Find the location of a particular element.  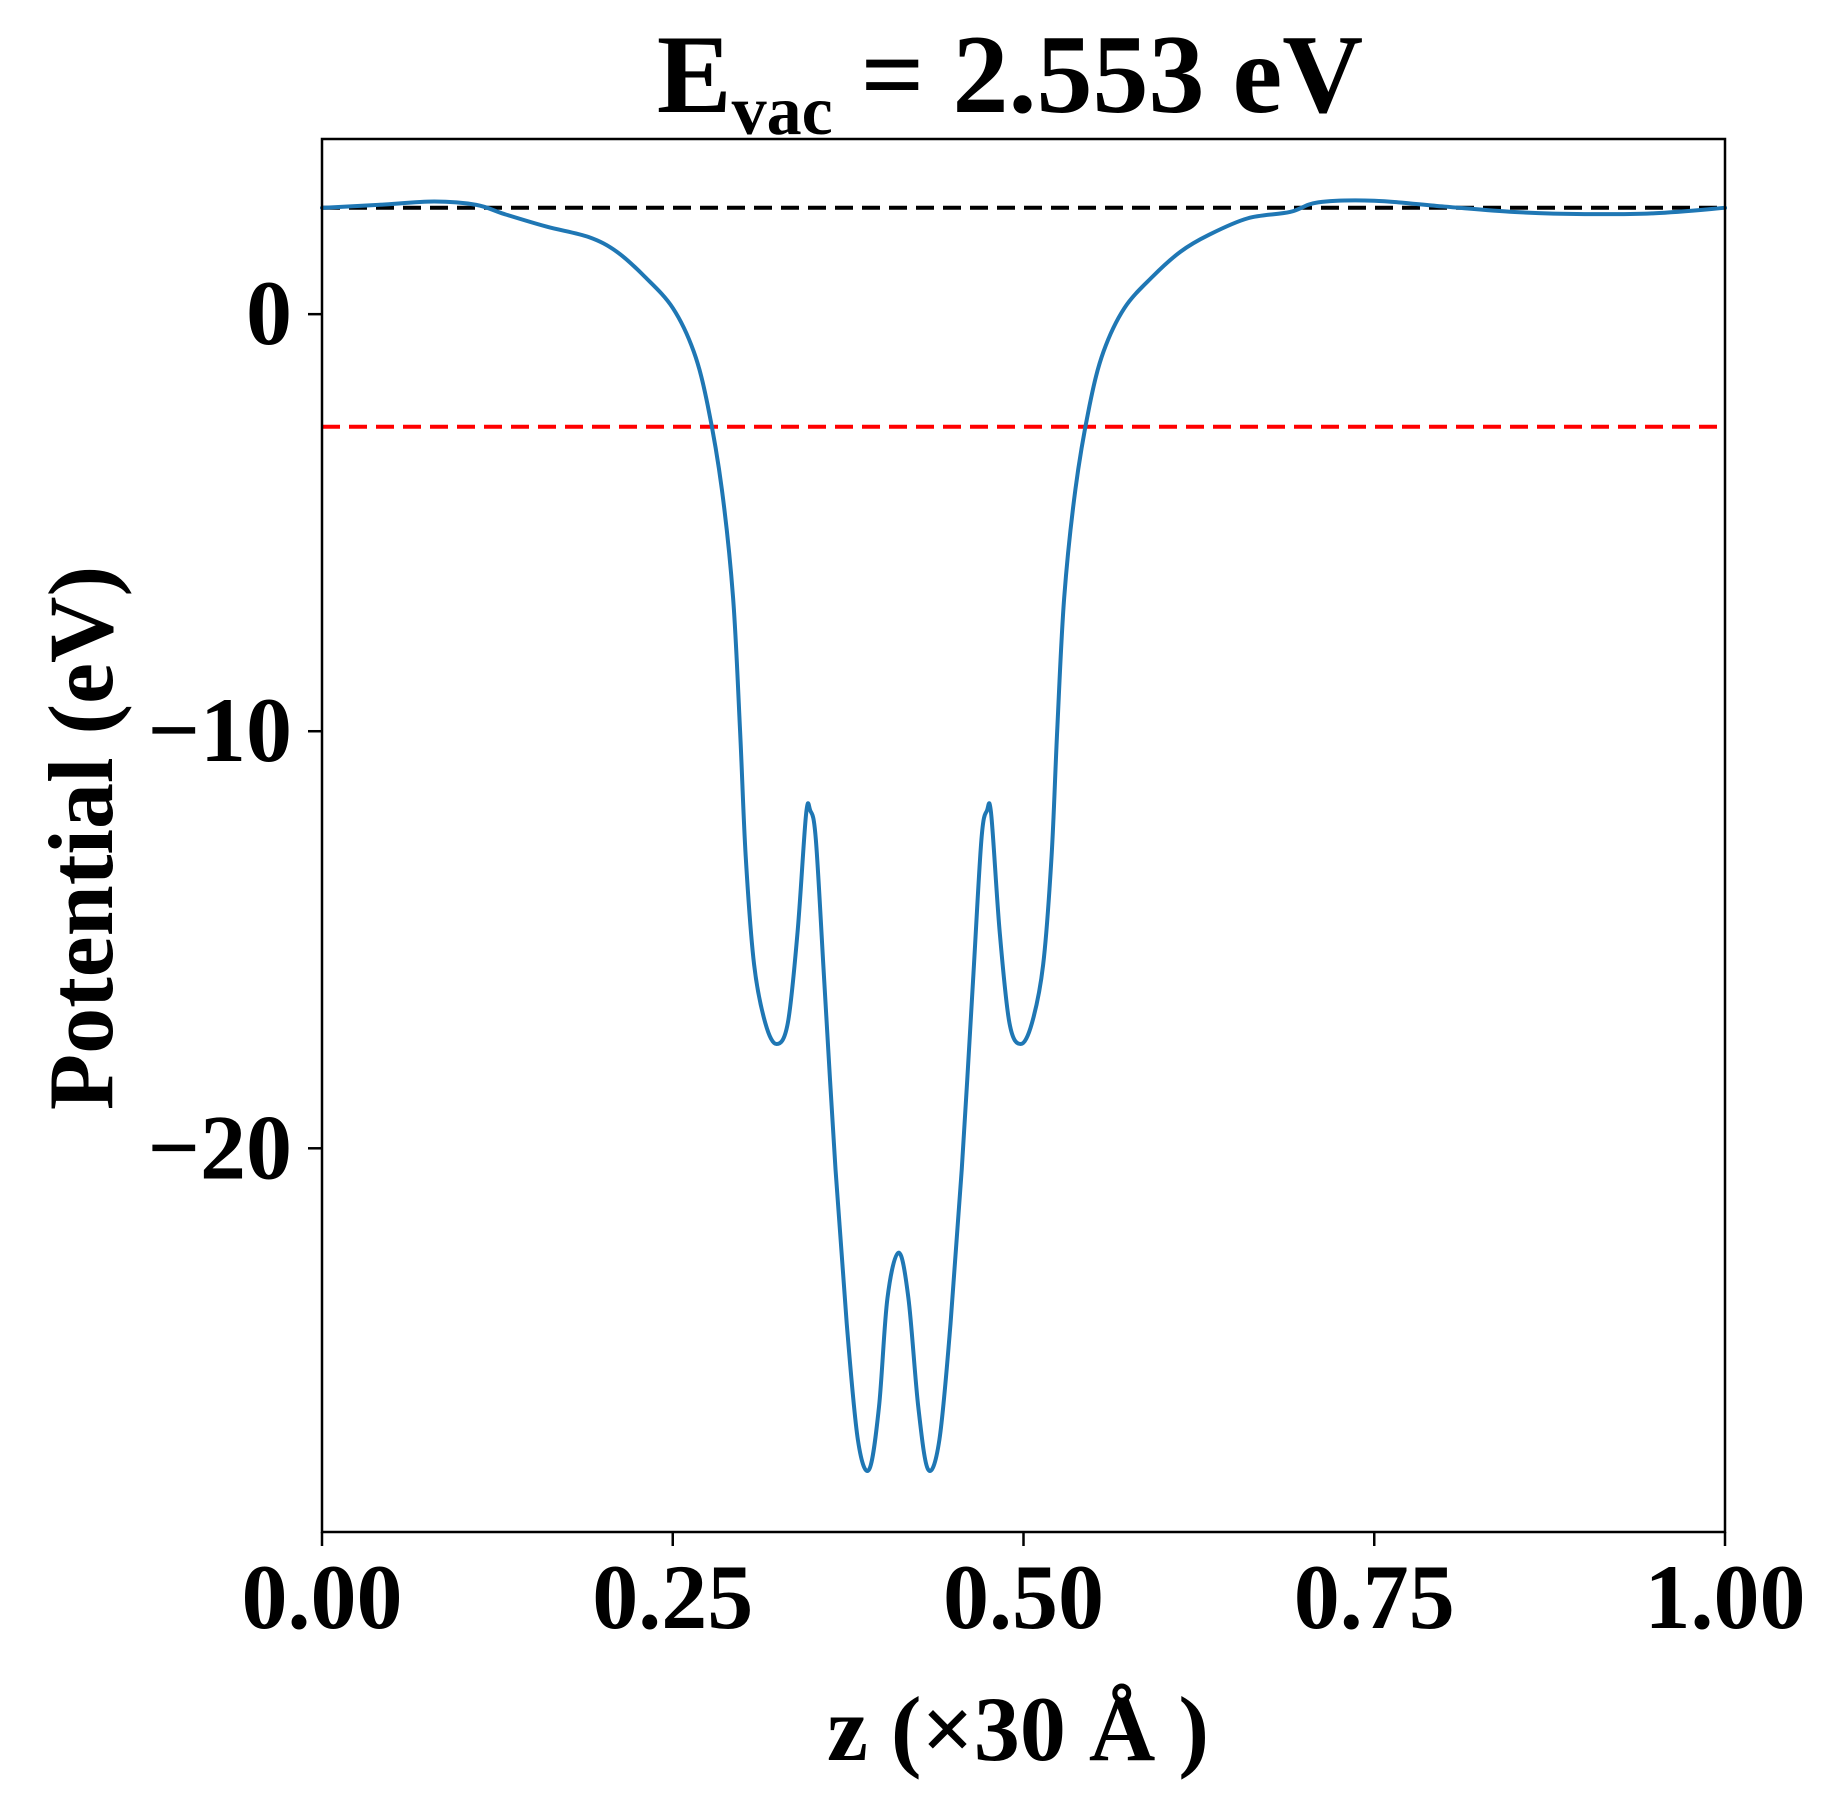

chart-title: Evac = 2.553 eV is located at coordinates (1010, 81).